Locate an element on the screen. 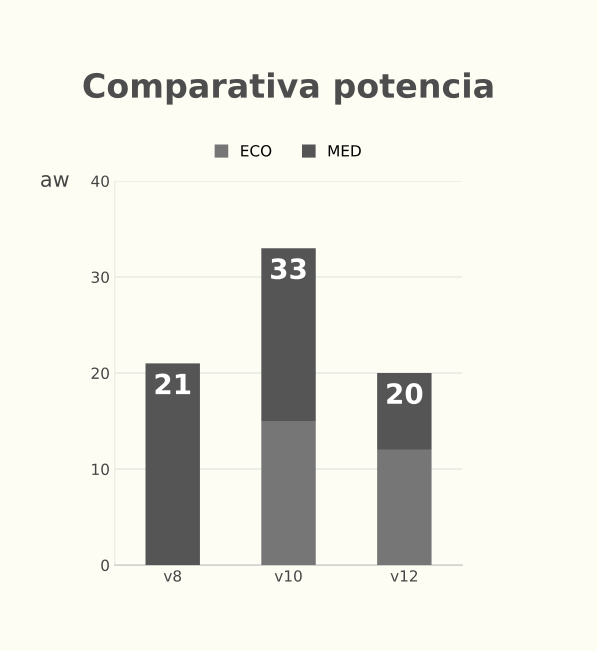  y-tick-label: 20 is located at coordinates (100, 373).